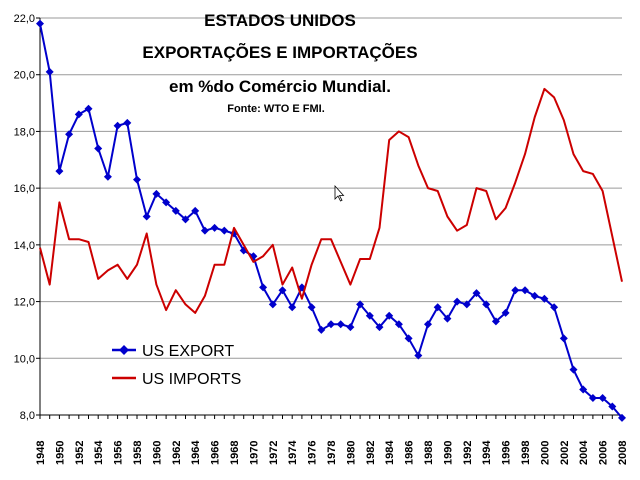 Image resolution: width=640 pixels, height=480 pixels. I want to click on x-tick-label: 1980, so click(351, 453).